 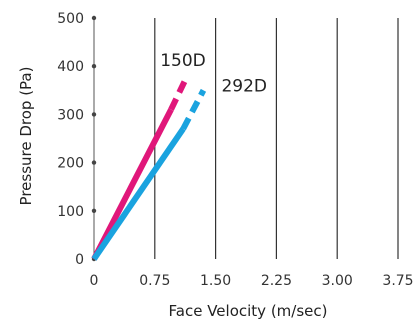 I want to click on axes, so click(x=94, y=138).